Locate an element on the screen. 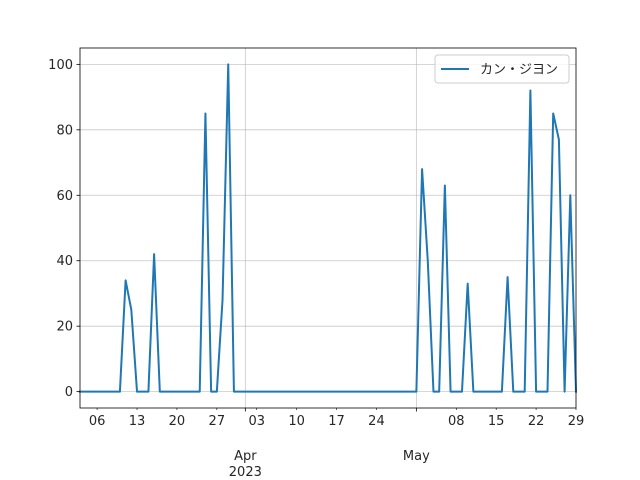 The height and width of the screenshot is (480, 640). legend-box is located at coordinates (502, 69).